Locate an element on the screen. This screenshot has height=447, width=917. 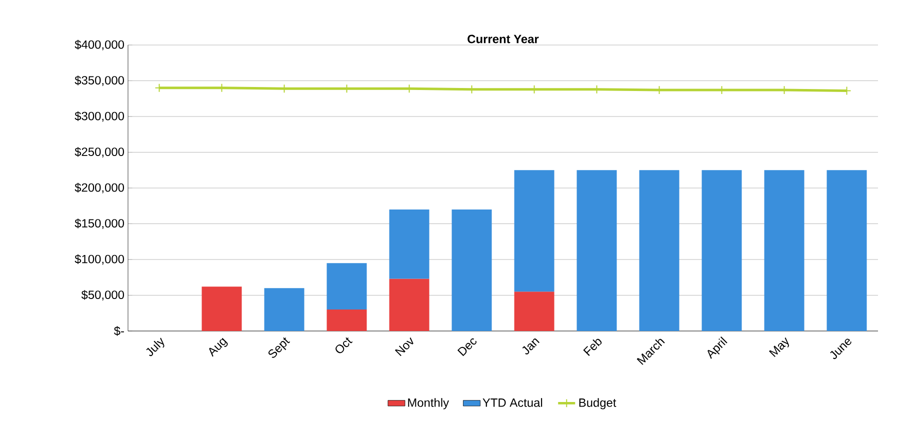
x-tick-label: Jan is located at coordinates (531, 346).